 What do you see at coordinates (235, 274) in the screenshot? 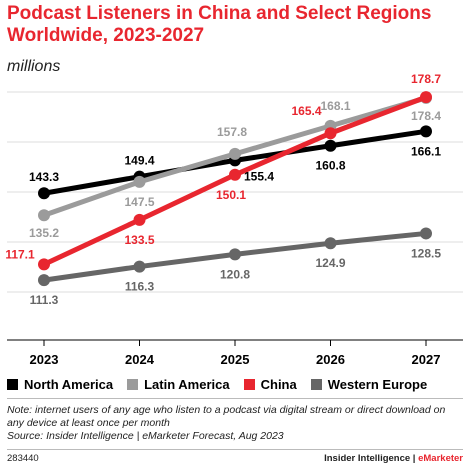
I see `data-label: 120.8` at bounding box center [235, 274].